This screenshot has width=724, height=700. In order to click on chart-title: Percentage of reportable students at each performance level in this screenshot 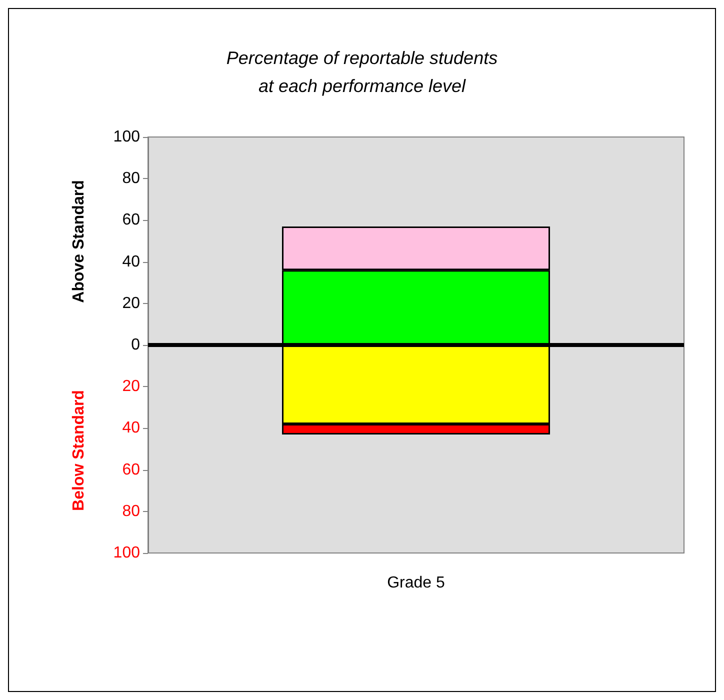, I will do `click(362, 72)`.